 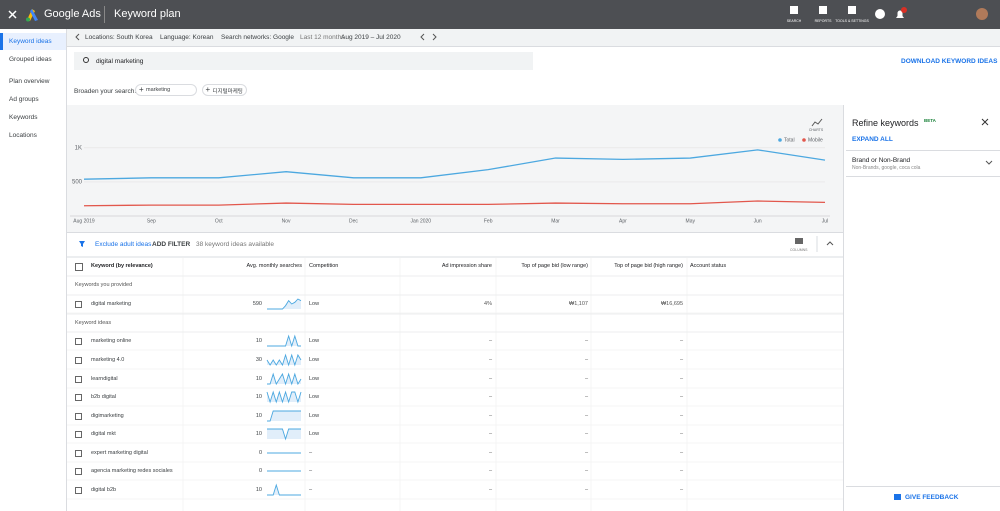 What do you see at coordinates (648, 266) in the screenshot?
I see `column-header: Top of page bid (high range)` at bounding box center [648, 266].